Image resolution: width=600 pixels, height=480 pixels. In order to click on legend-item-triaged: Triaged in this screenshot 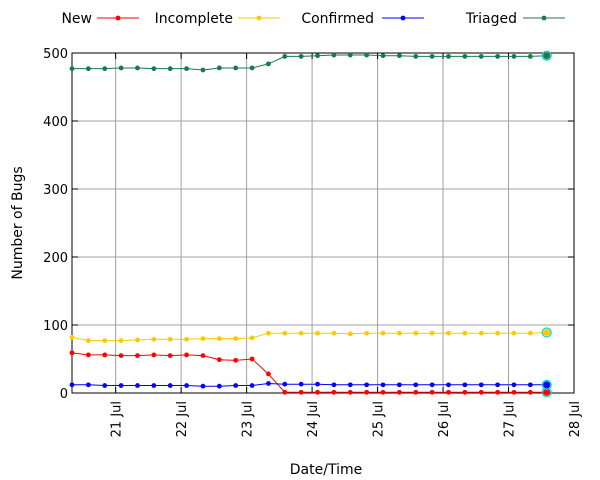, I will do `click(515, 19)`.